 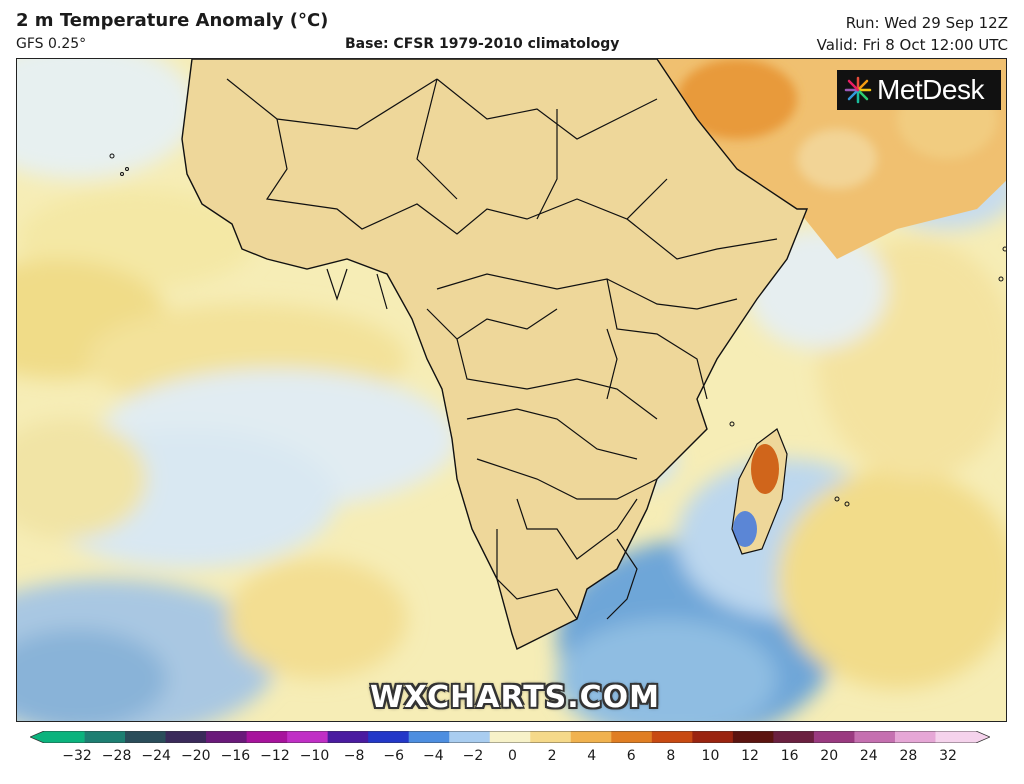 I want to click on colorbar-tick-label: −20, so click(x=195, y=756).